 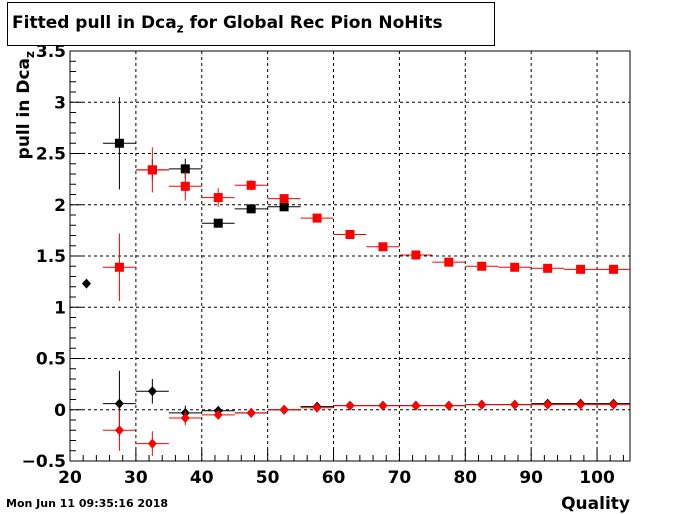 What do you see at coordinates (25, 105) in the screenshot?
I see `y-axis-label: pull in Dcaz` at bounding box center [25, 105].